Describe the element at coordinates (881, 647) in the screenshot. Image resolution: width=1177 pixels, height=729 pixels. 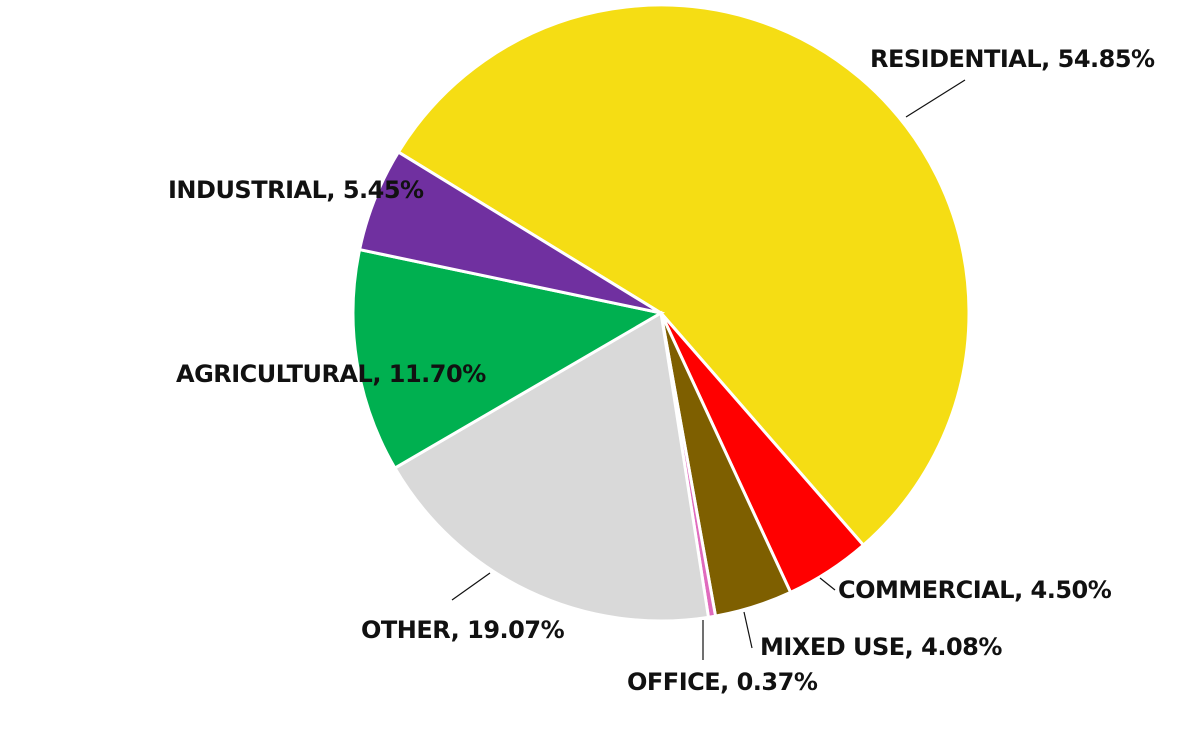
I see `label-mixed-use: MIXED USE, 4.08%` at that location.